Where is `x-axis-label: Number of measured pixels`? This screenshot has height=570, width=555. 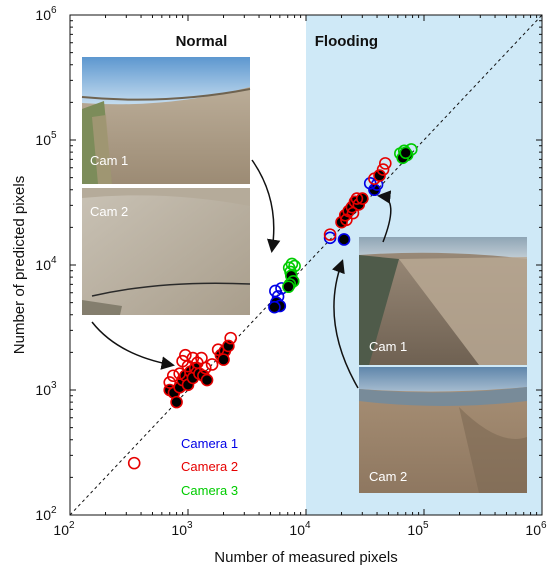
x-axis-label: Number of measured pixels is located at coordinates (305, 557).